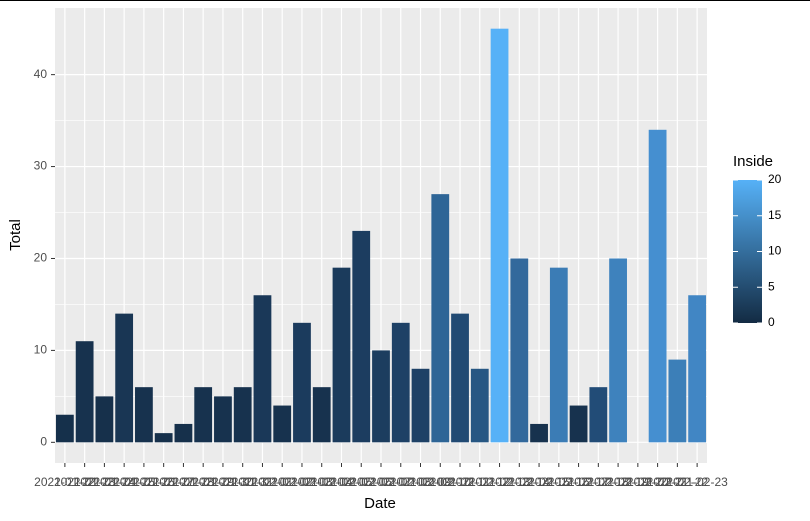 Image resolution: width=810 pixels, height=521 pixels. What do you see at coordinates (460, 482) in the screenshot?
I see `x-tick-label: 2021-02-11` at bounding box center [460, 482].